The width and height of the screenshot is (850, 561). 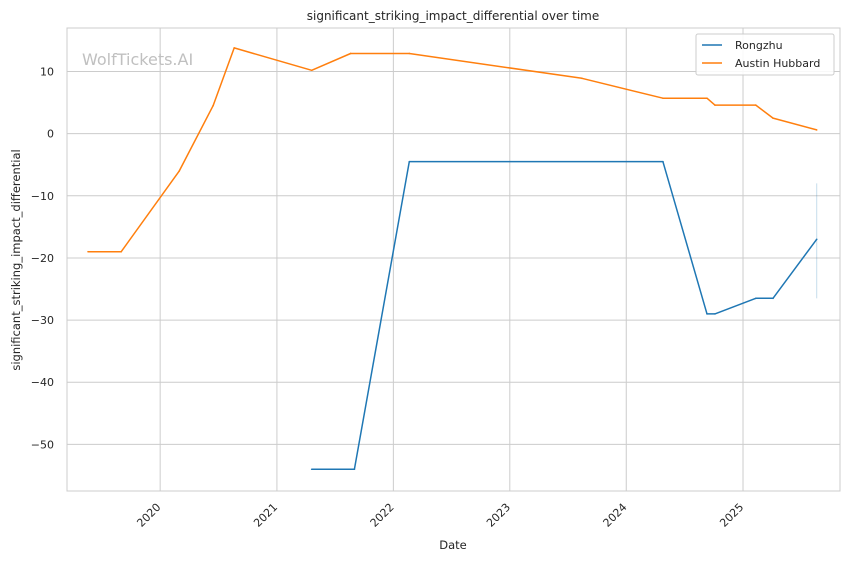 I want to click on x-axis-label: Date, so click(x=453, y=545).